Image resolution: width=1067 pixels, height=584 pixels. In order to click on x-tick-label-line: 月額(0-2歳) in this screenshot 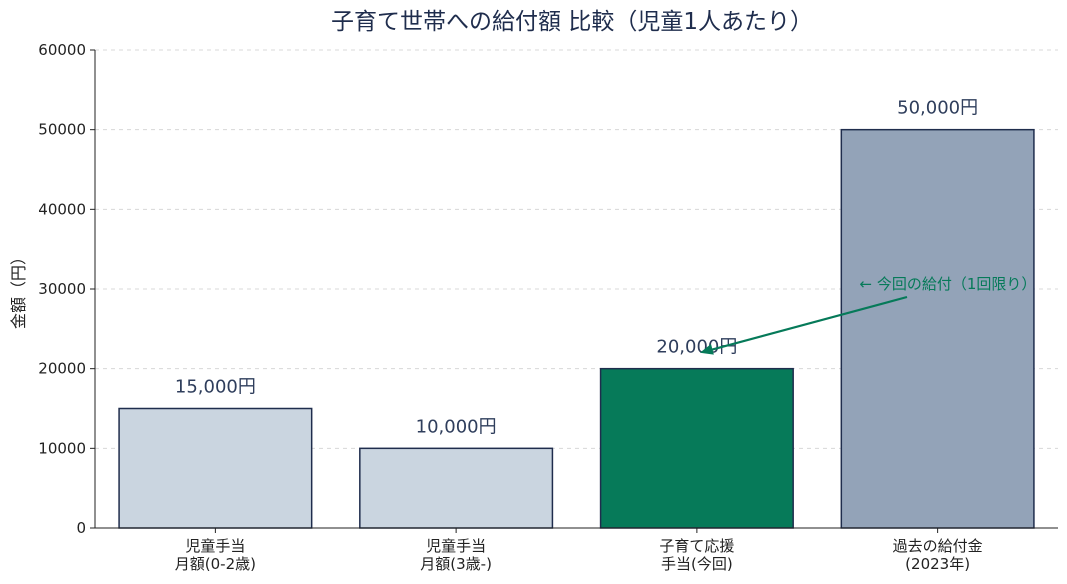, I will do `click(215, 564)`.